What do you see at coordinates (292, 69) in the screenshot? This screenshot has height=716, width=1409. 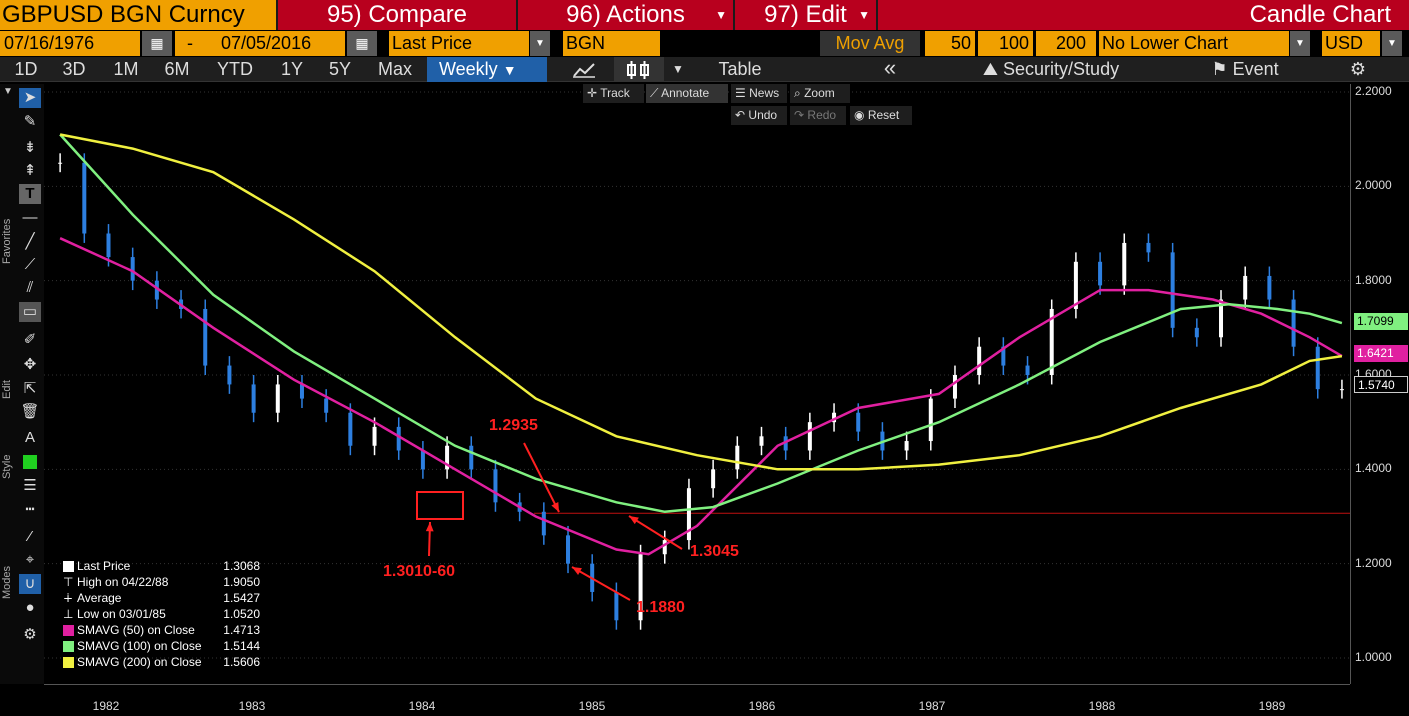 I see `period-1y: 1Y` at bounding box center [292, 69].